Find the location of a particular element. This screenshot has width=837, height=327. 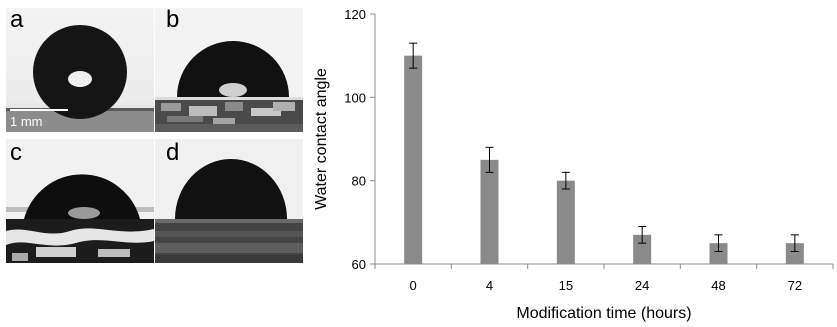

photo-panel-c is located at coordinates (80, 201).